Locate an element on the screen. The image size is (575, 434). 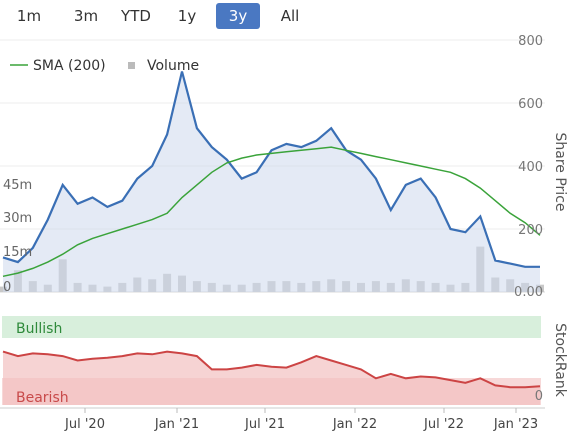
price-axis-label: Share Price is located at coordinates (560, 171).